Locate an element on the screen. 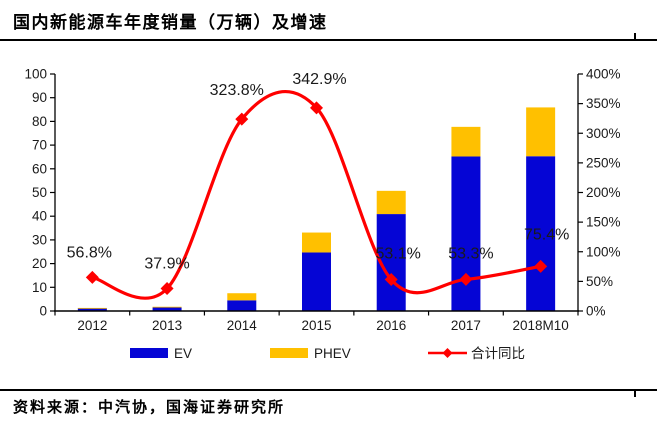 The image size is (657, 424). bar-ev-2017 is located at coordinates (466, 233).